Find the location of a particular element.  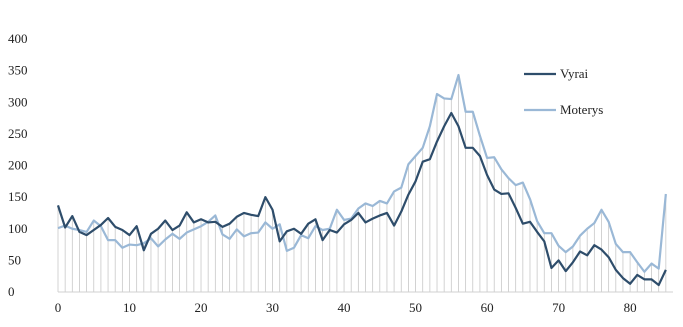

x-tick-label: 70 is located at coordinates (558, 307).